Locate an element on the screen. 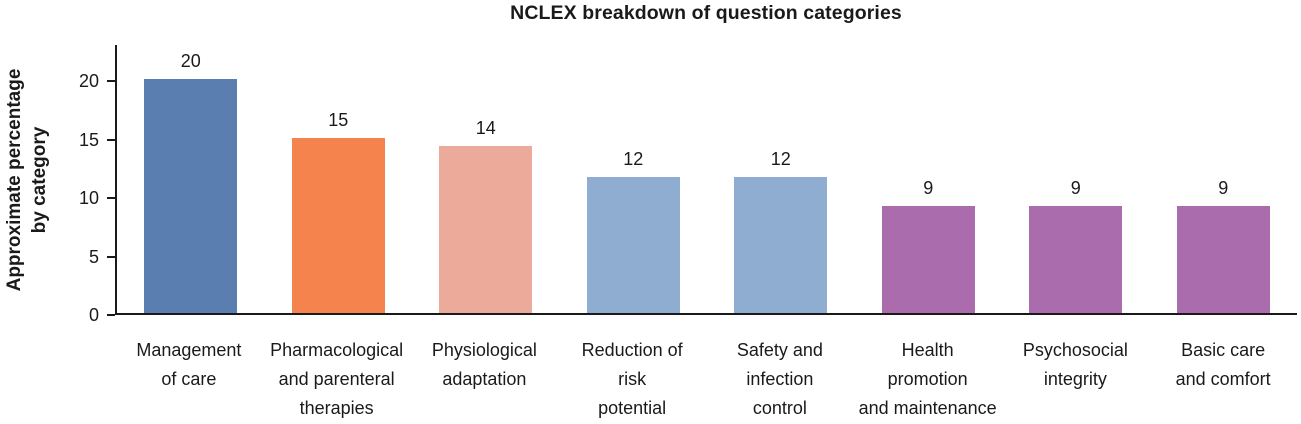  y-axis-tick-label: 15 is located at coordinates (88, 139).